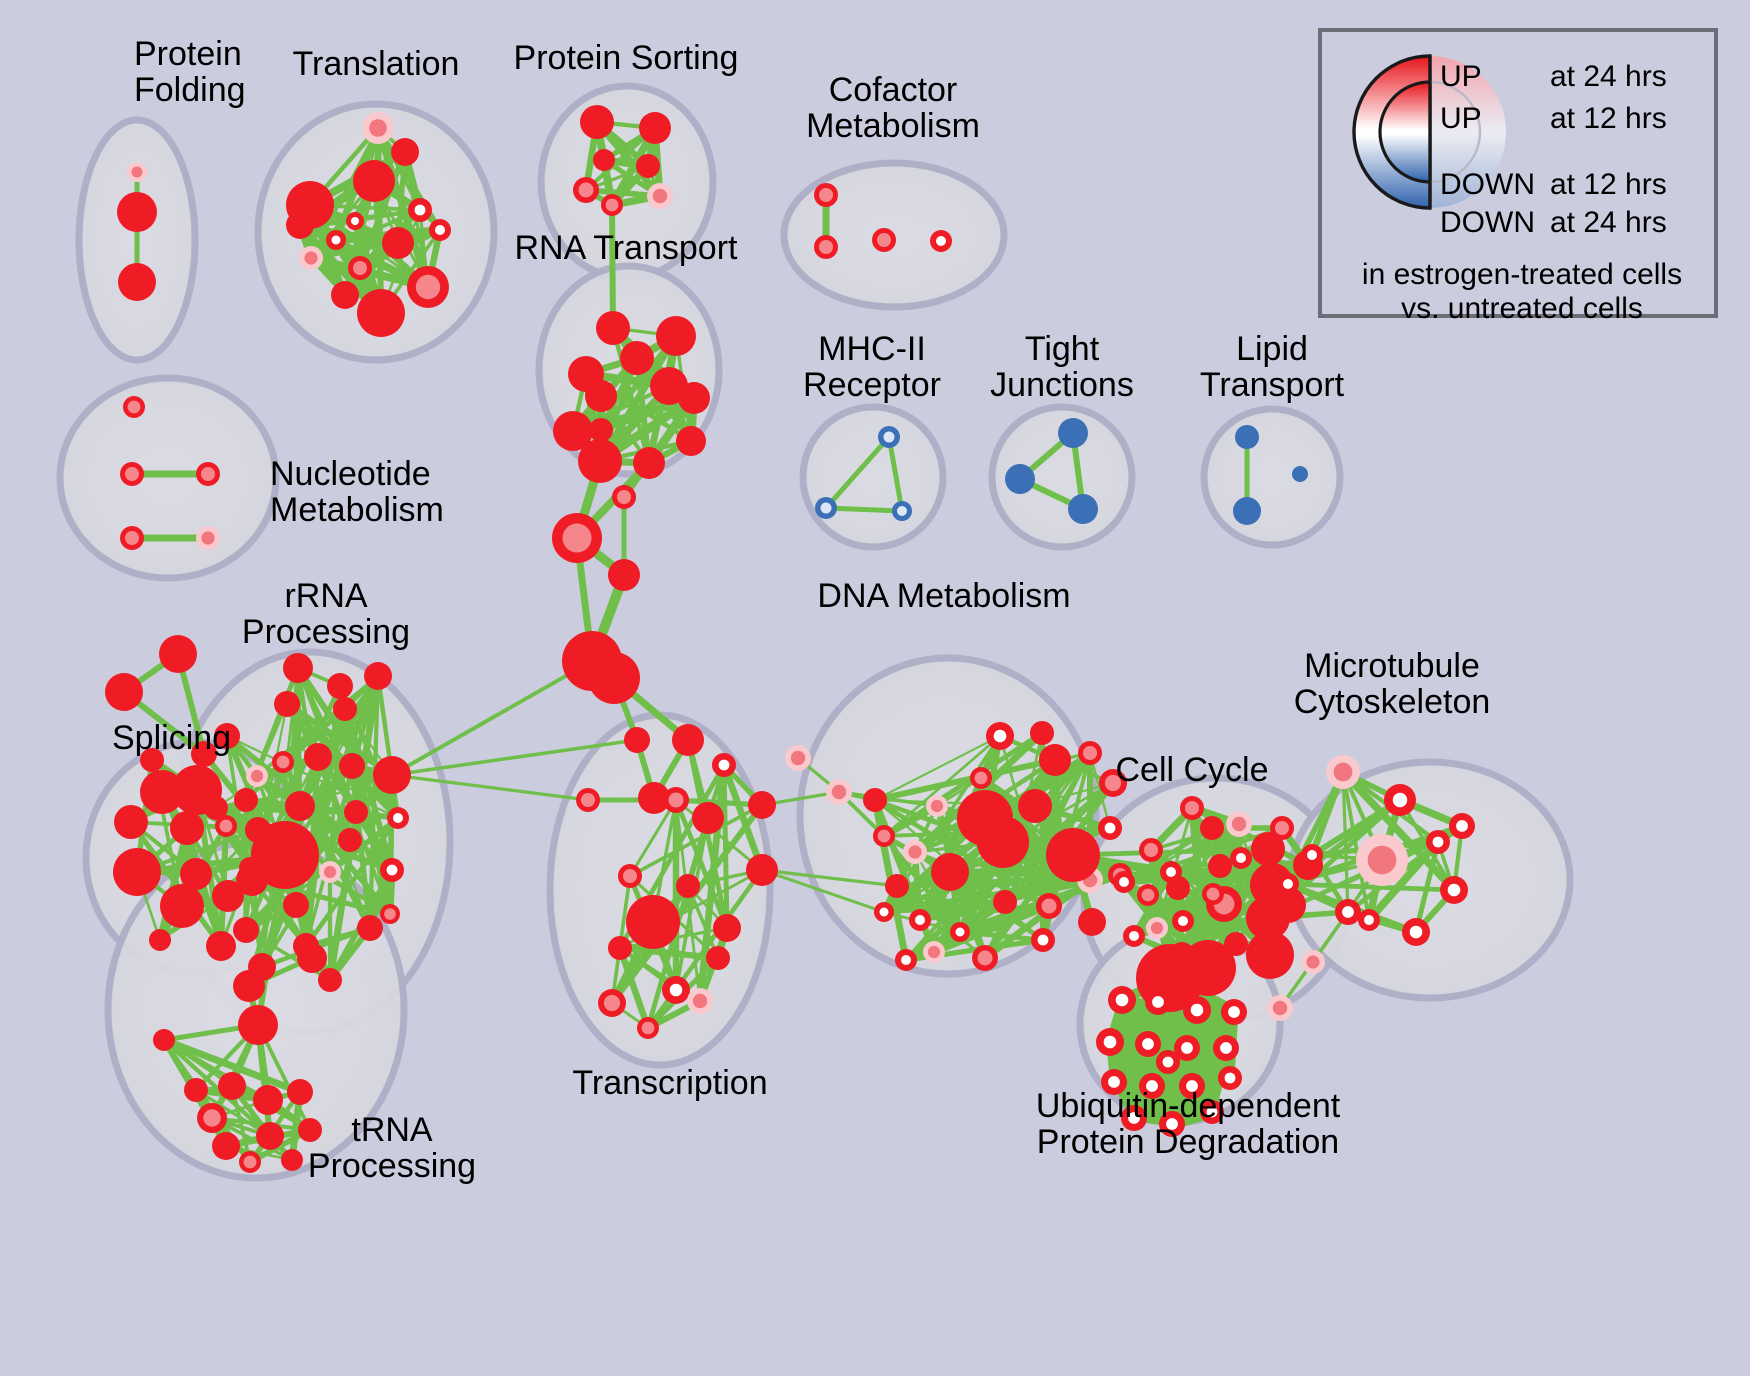  Describe the element at coordinates (1272, 477) in the screenshot. I see `cluster-region-lipid-transport` at that location.